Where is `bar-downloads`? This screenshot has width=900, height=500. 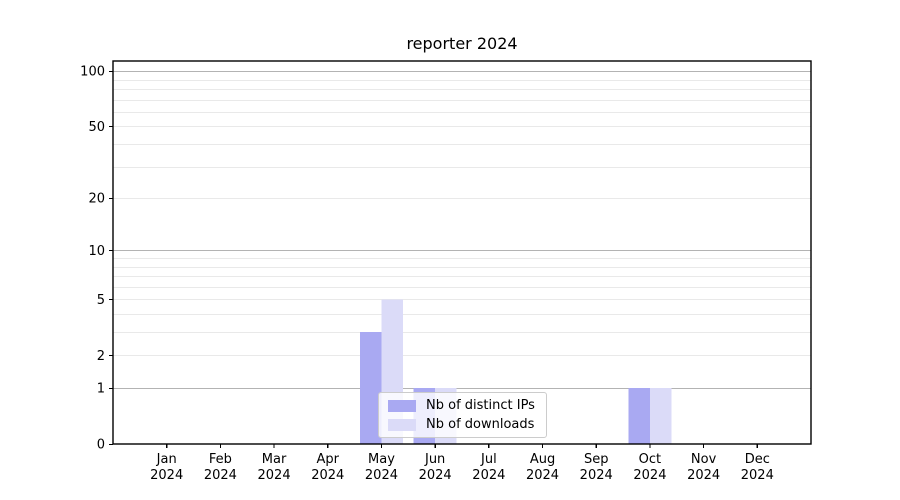
bar-downloads is located at coordinates (660, 416).